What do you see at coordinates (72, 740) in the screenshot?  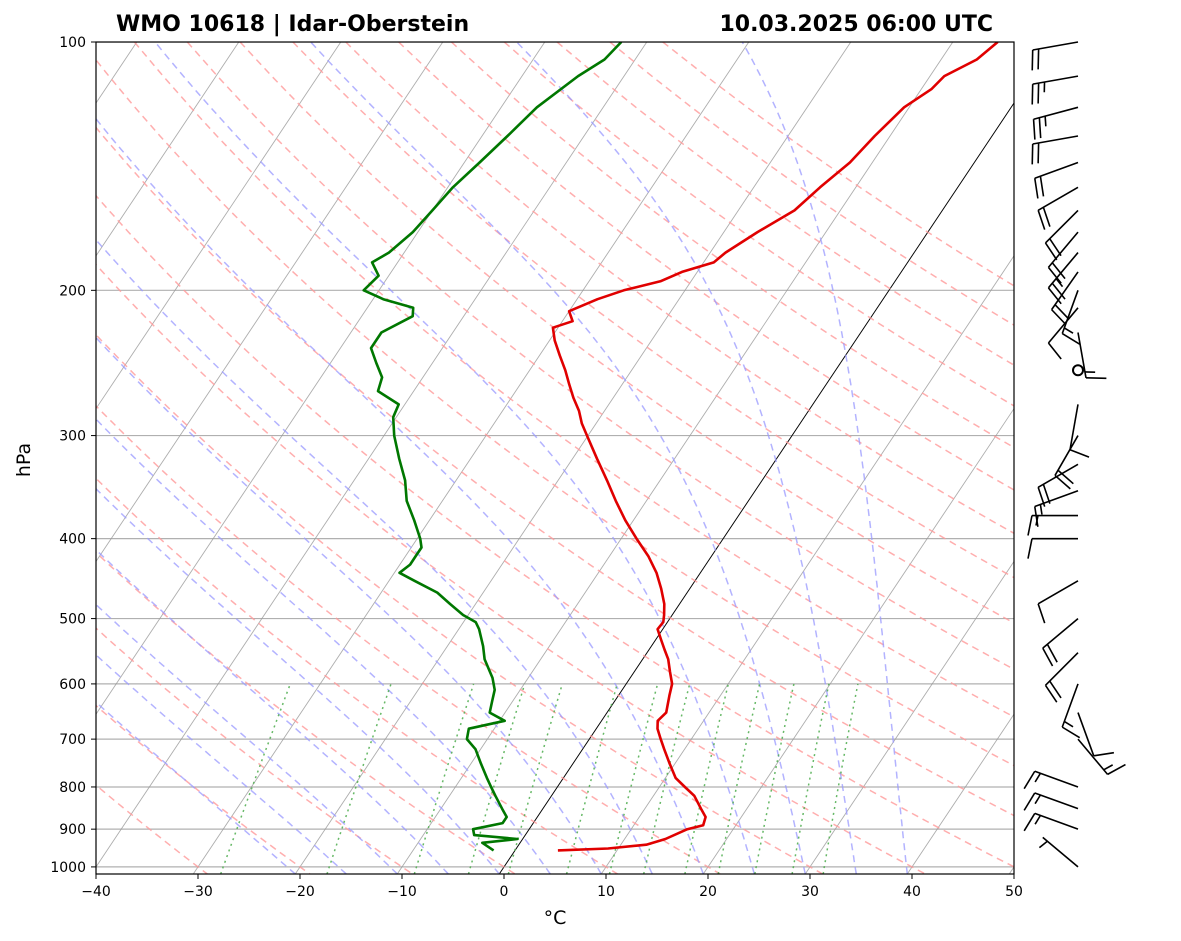 I see `y-tick-label: 700` at bounding box center [72, 740].